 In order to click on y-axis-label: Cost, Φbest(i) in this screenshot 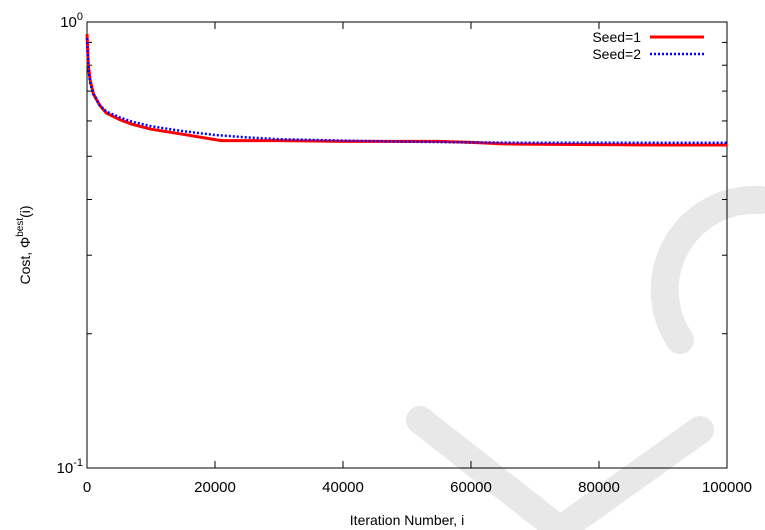, I will do `click(24, 244)`.